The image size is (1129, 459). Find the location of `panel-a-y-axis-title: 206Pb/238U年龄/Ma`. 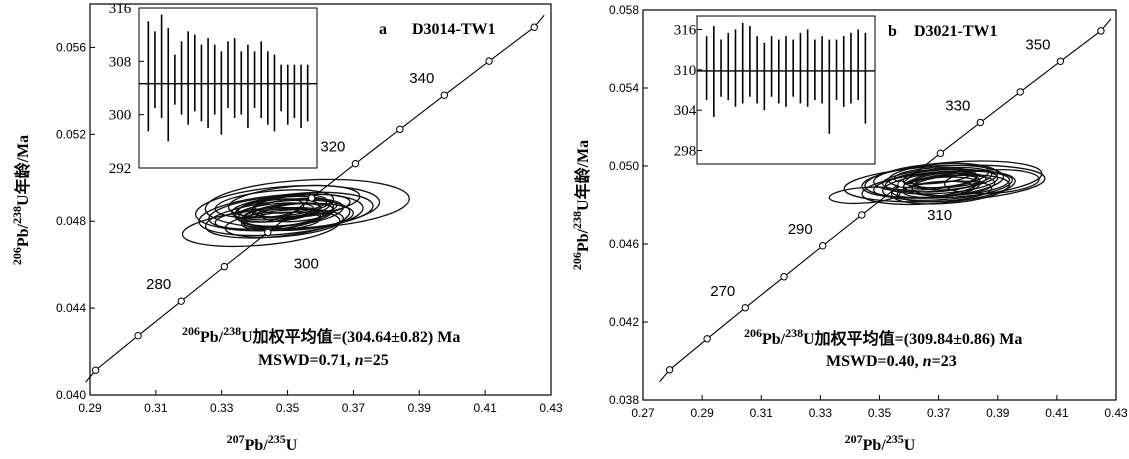

panel-a-y-axis-title: 206Pb/238U年龄/Ma is located at coordinates (21, 200).